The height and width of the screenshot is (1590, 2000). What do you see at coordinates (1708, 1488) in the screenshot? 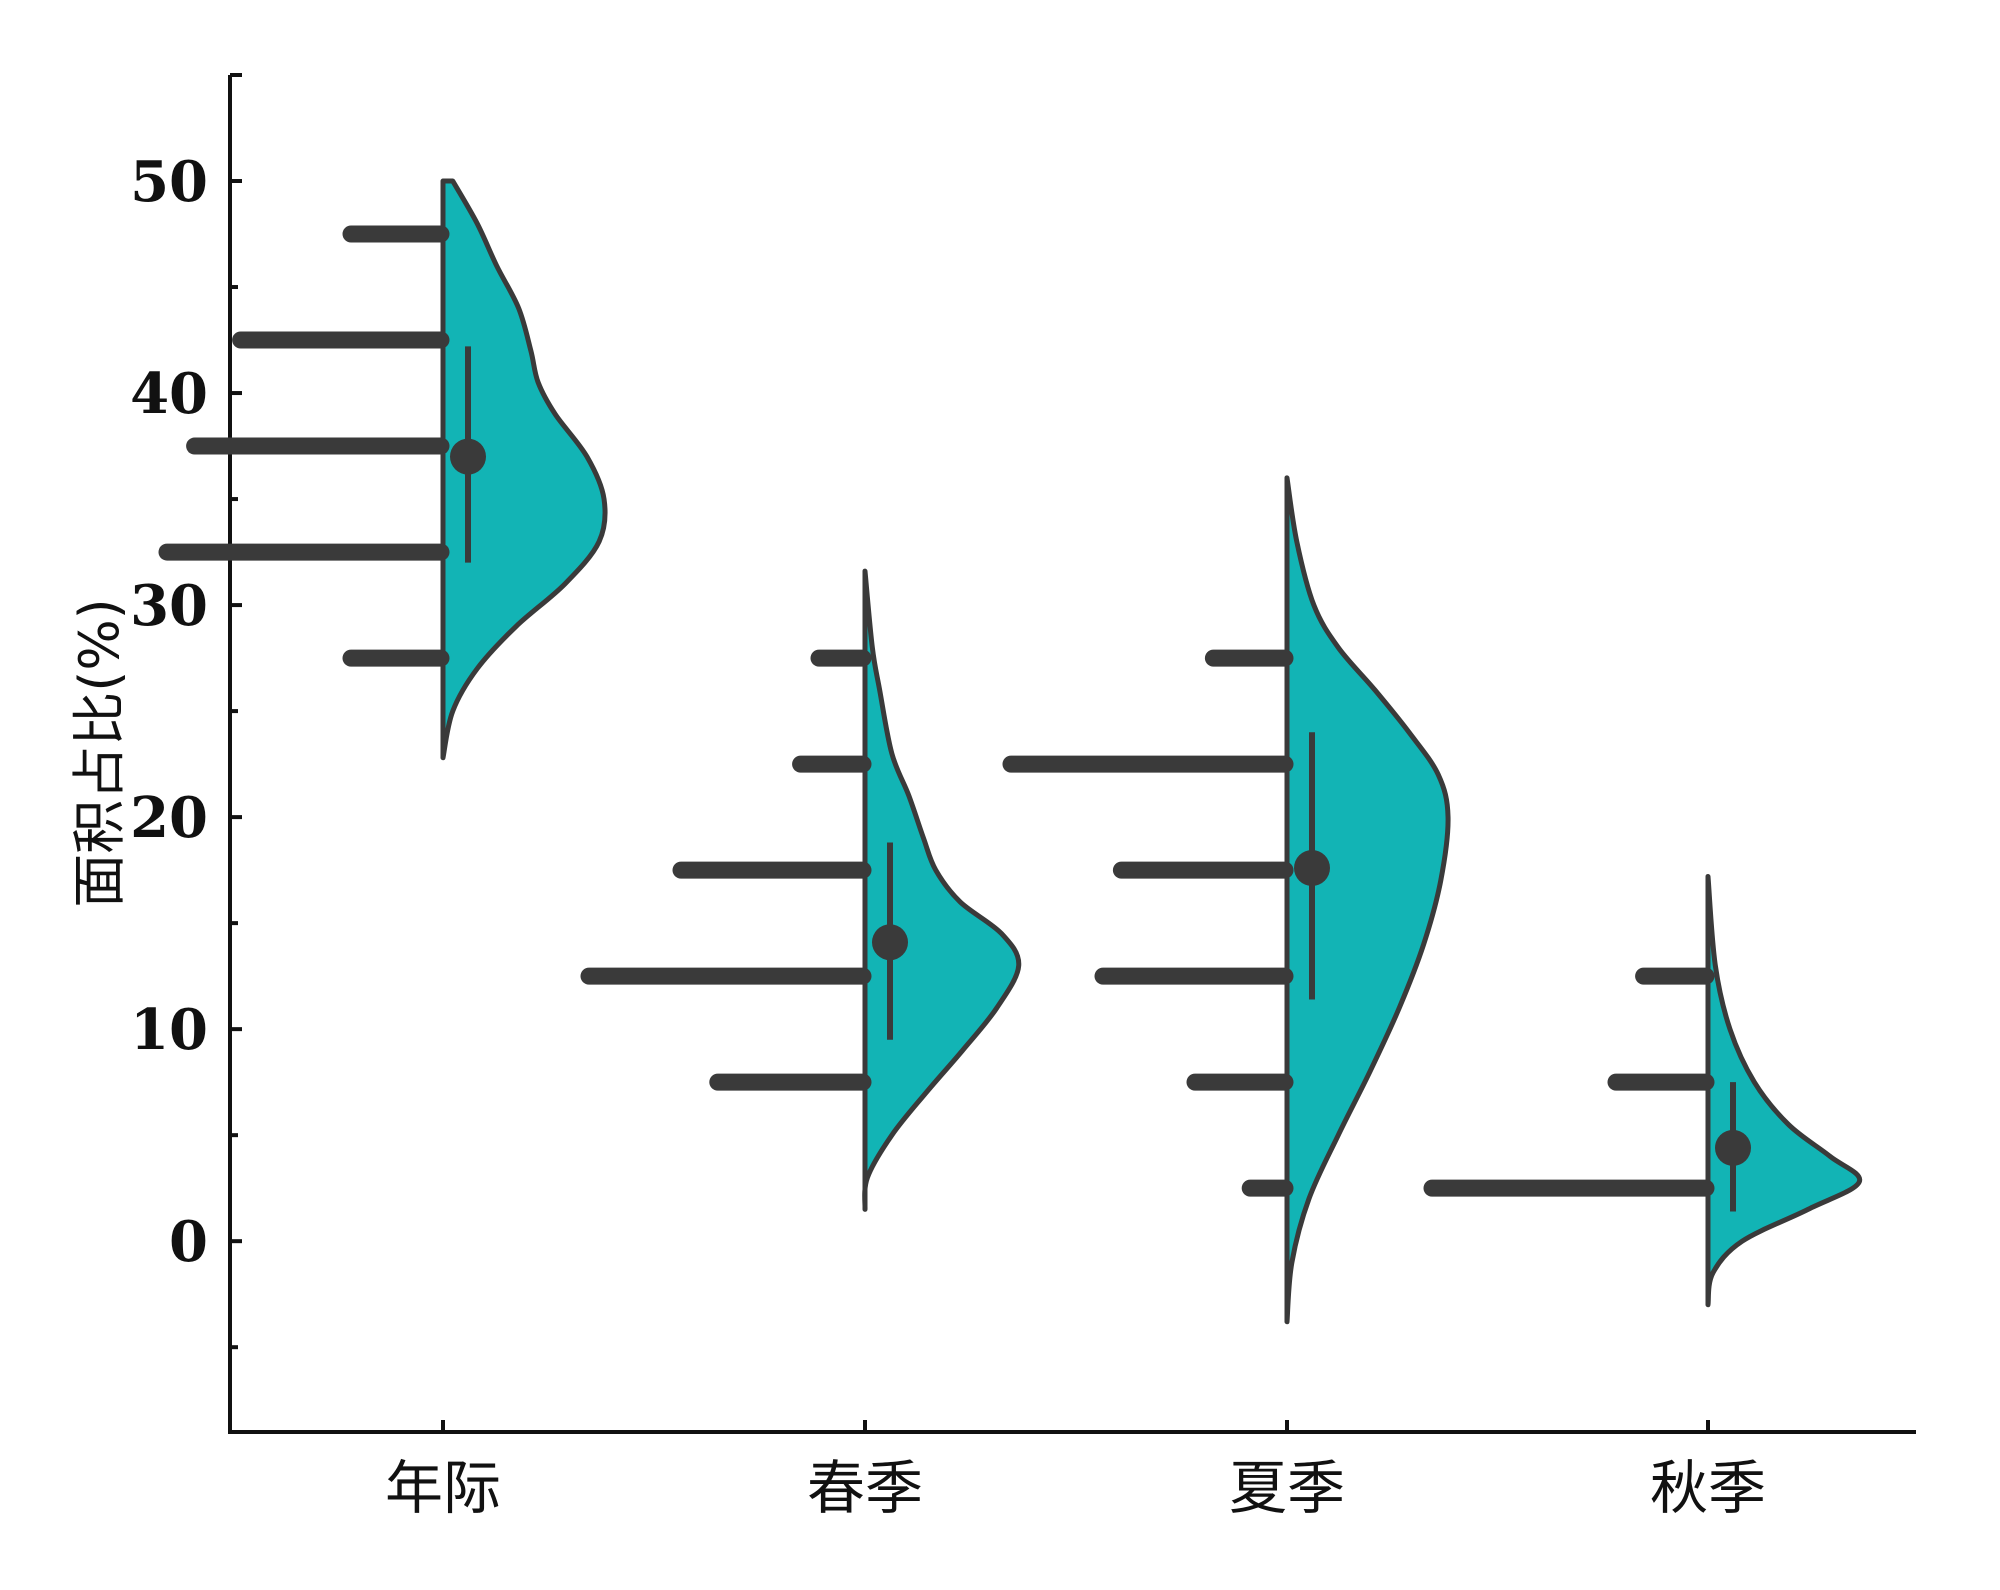
I see `x-tick-label: 秋季` at bounding box center [1708, 1488].